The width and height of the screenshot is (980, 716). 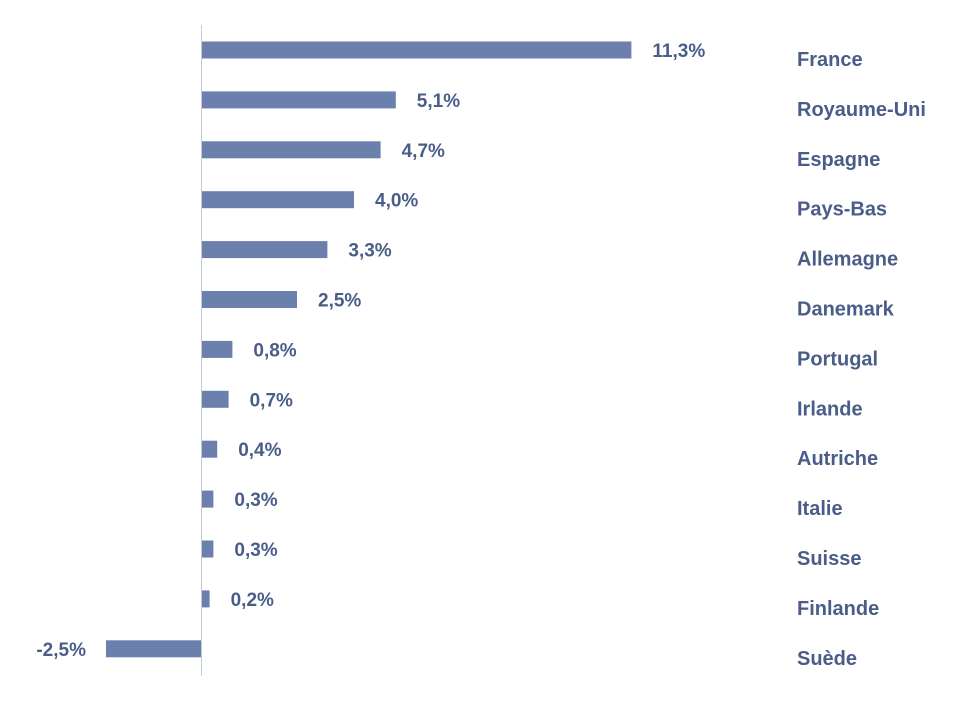 I want to click on value-label-9: 0,3%, so click(x=255, y=500).